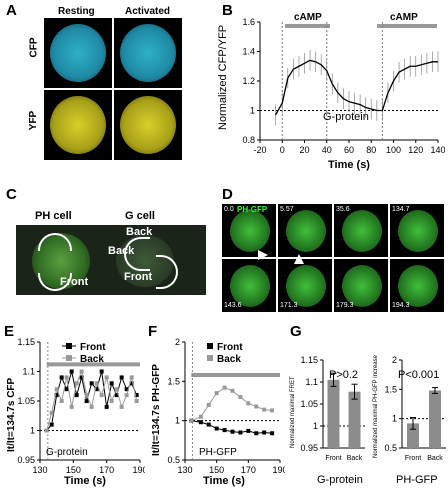  I want to click on timelapse-frame-7: 179.3, so click(361, 285).